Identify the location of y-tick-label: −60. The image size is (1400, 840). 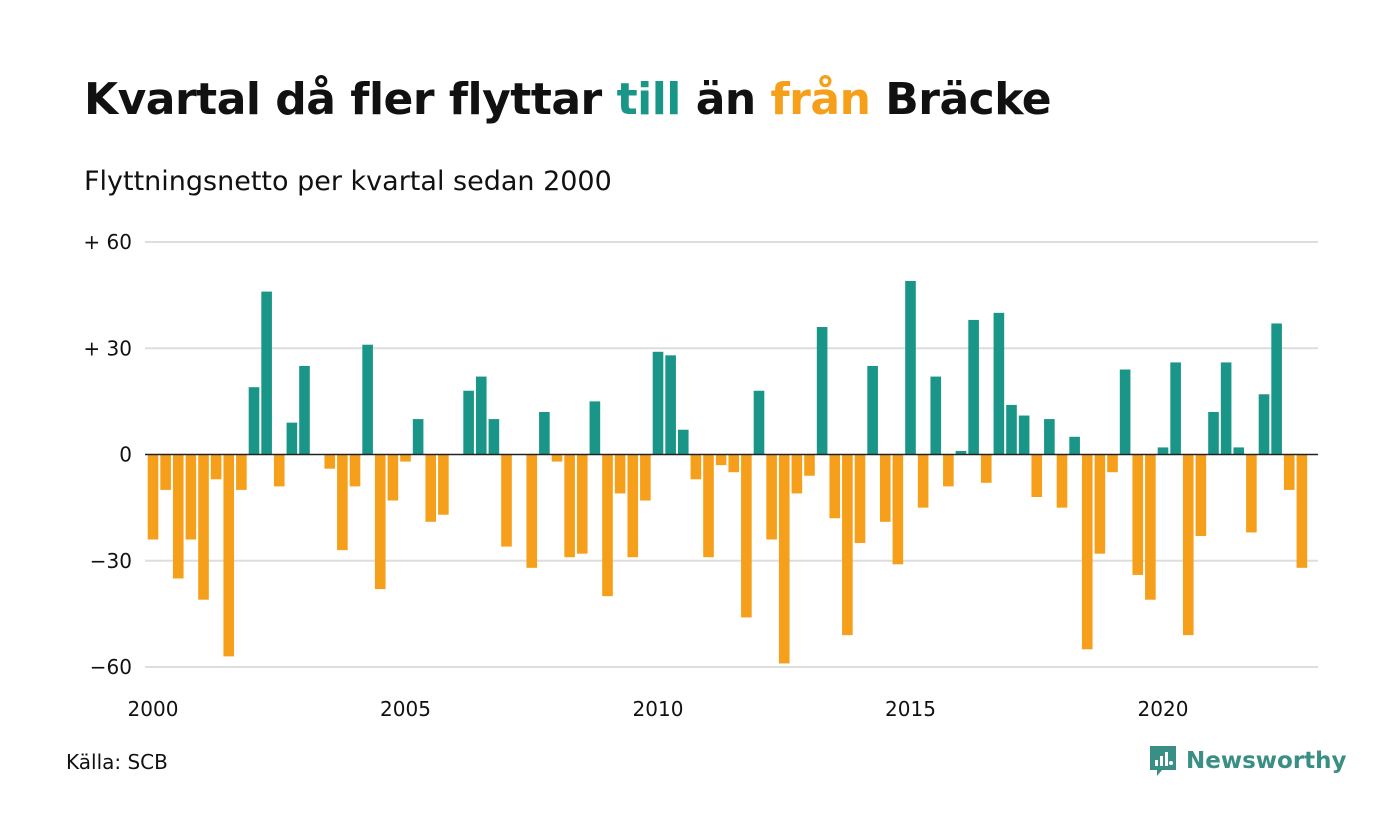
(111, 667).